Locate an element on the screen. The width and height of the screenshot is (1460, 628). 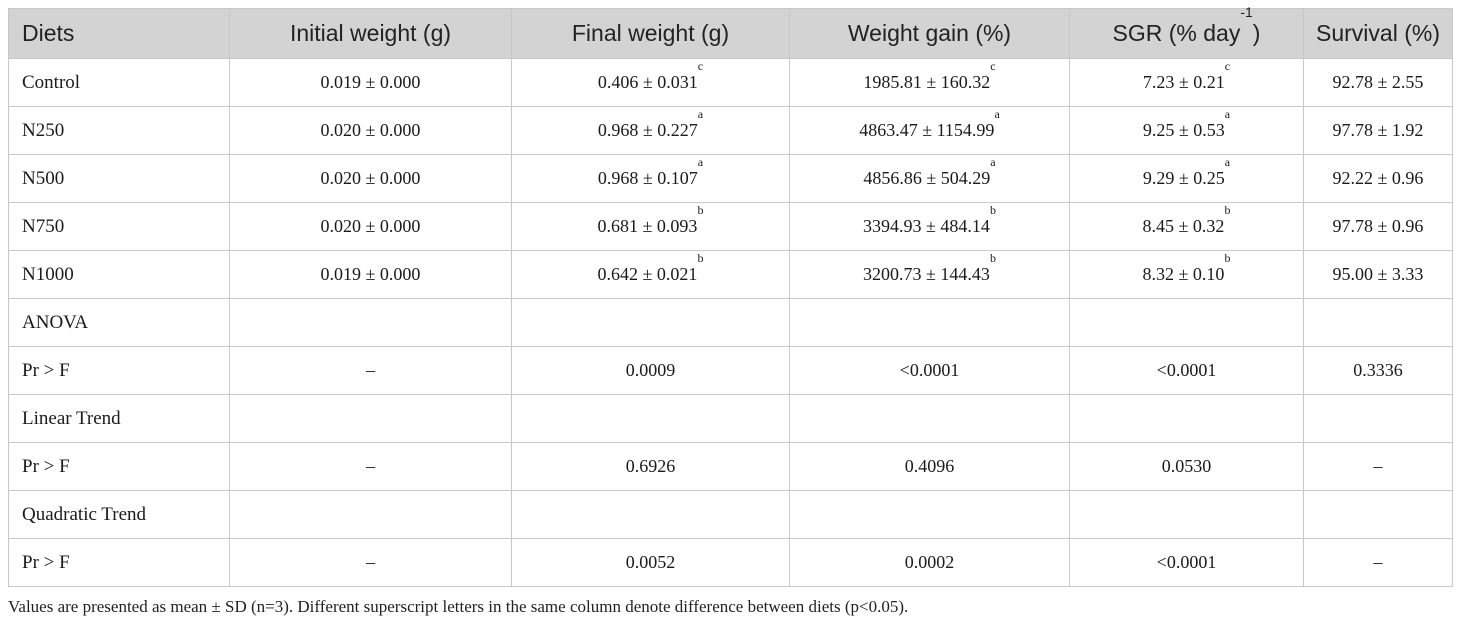
row-label: Quadratic Trend is located at coordinates (119, 514).